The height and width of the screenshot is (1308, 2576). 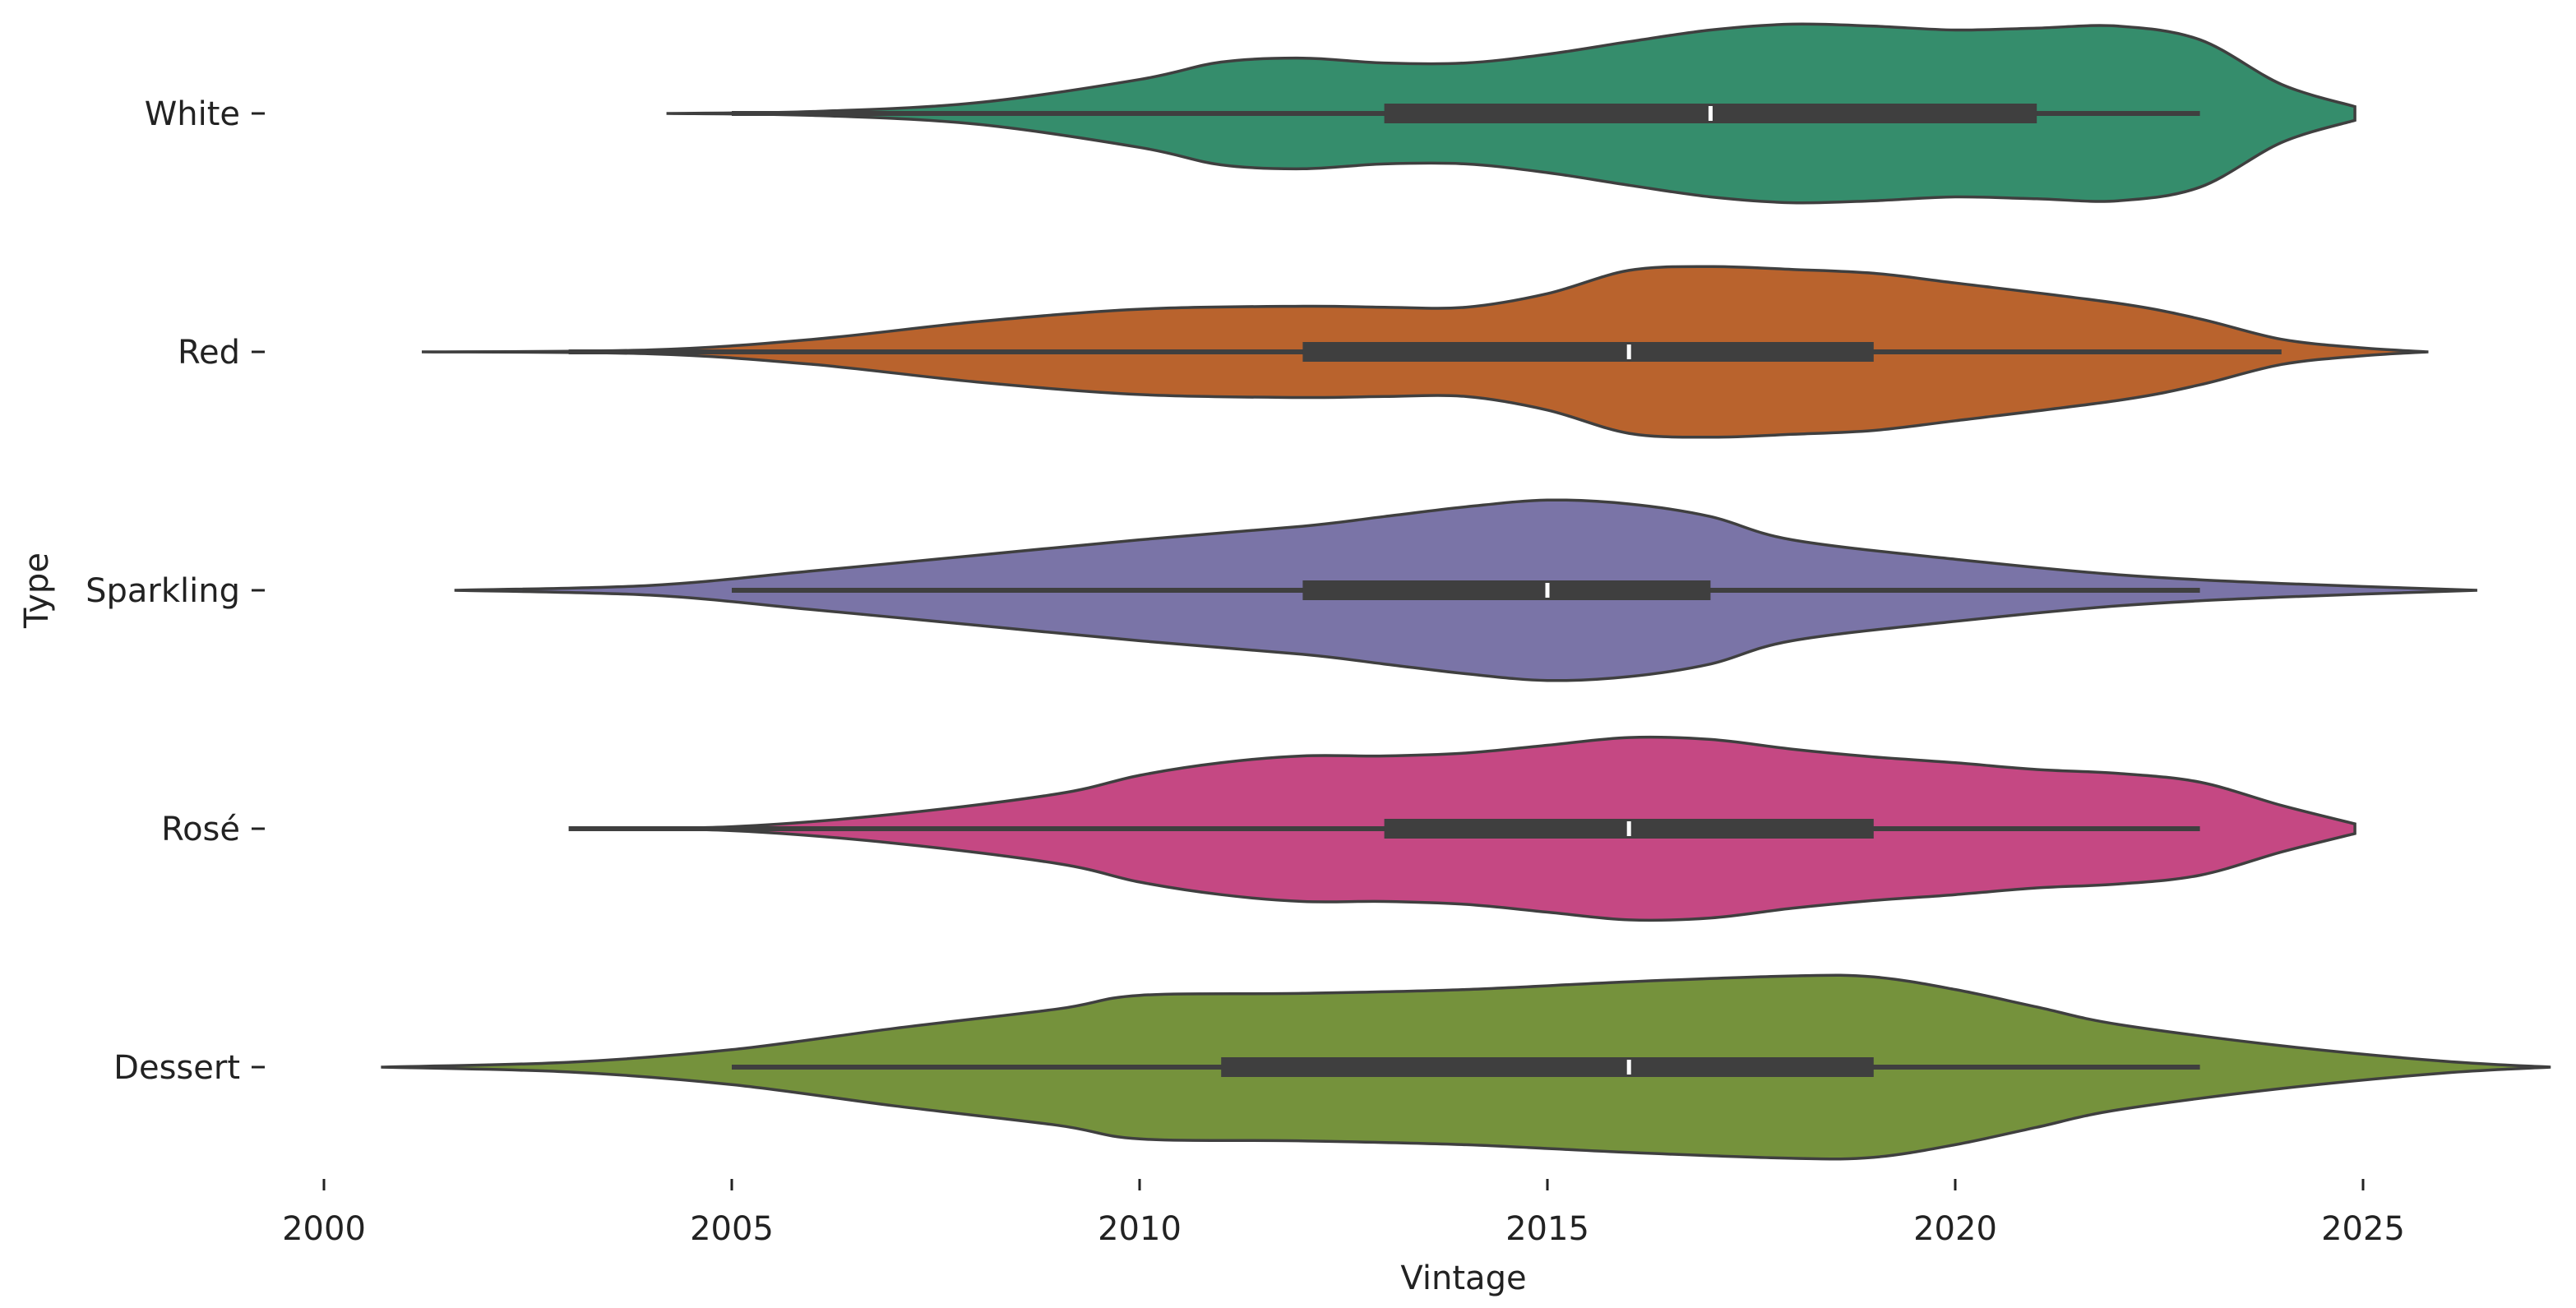 What do you see at coordinates (1628, 351) in the screenshot?
I see `median-red` at bounding box center [1628, 351].